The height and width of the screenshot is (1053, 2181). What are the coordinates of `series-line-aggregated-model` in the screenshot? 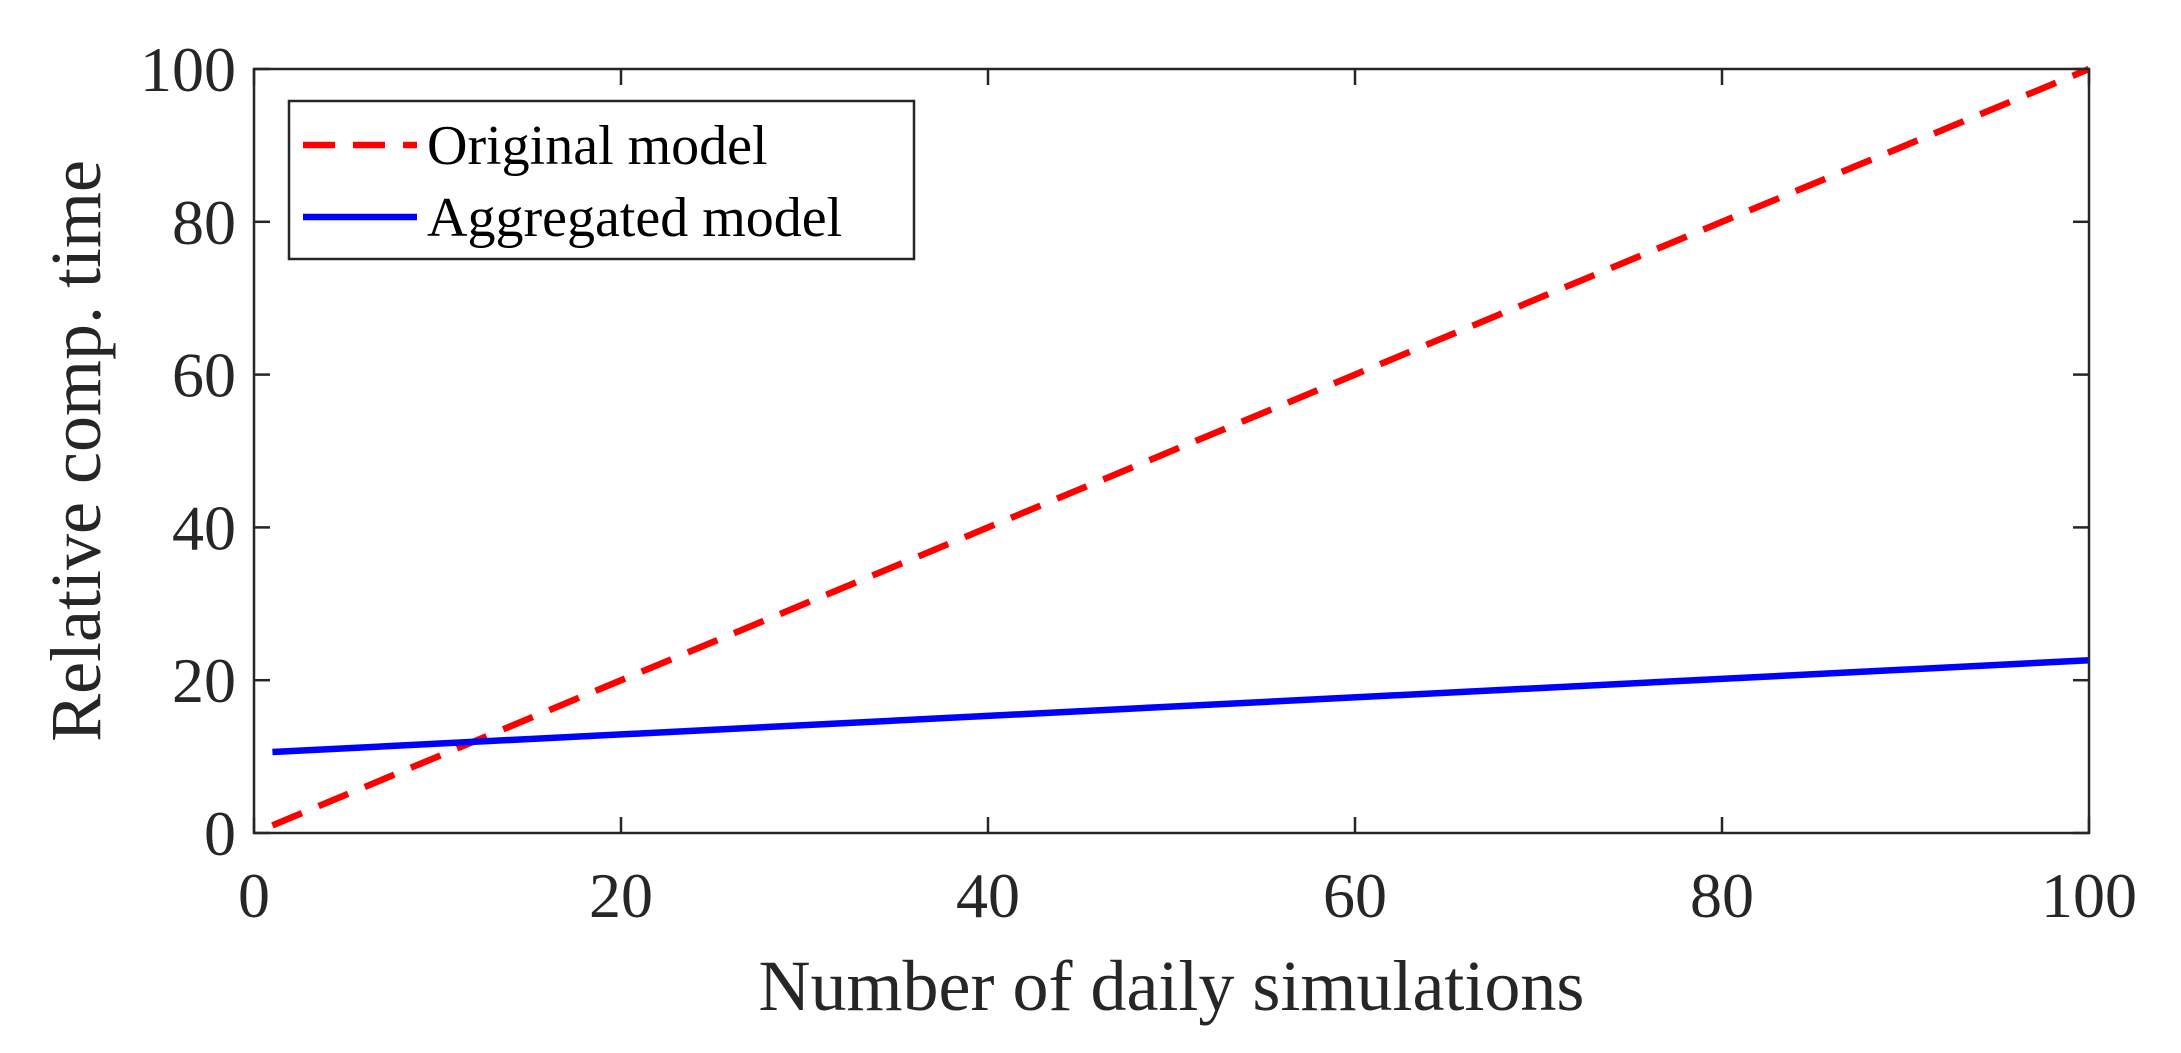 It's located at (1181, 706).